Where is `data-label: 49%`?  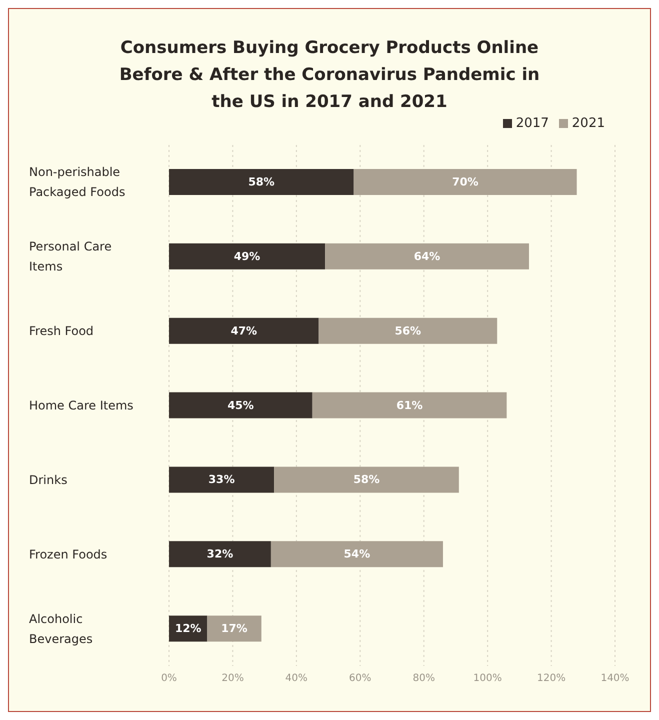 data-label: 49% is located at coordinates (247, 256).